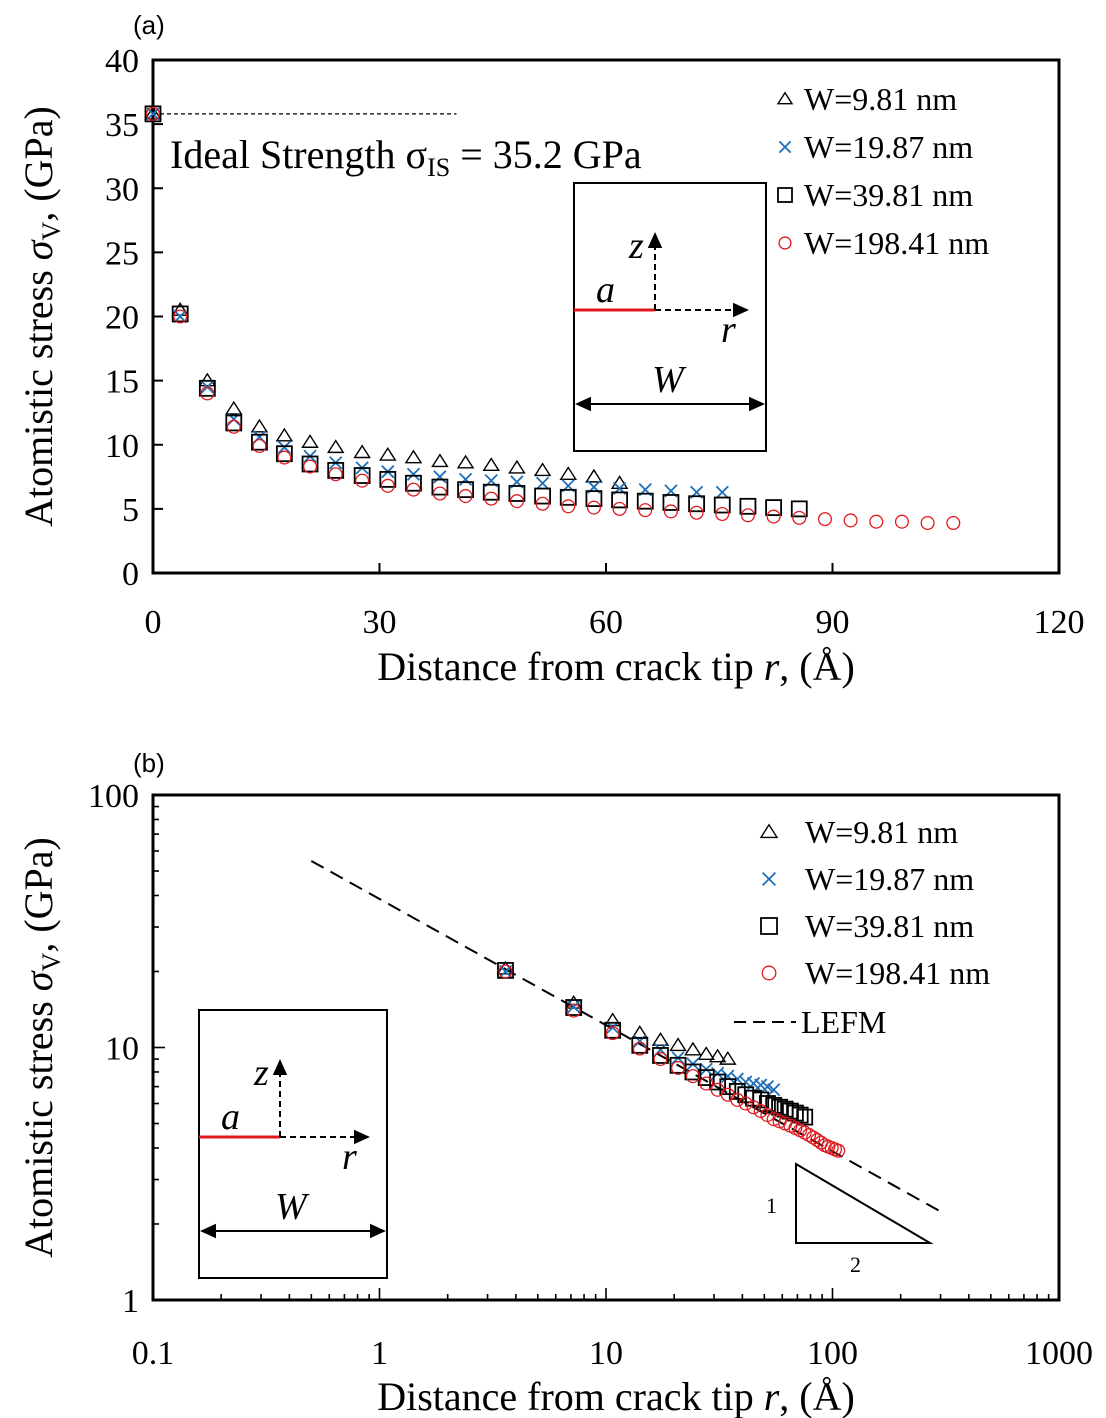 This screenshot has width=1106, height=1418. Describe the element at coordinates (130, 510) in the screenshot. I see `y-tick-label: 5` at that location.